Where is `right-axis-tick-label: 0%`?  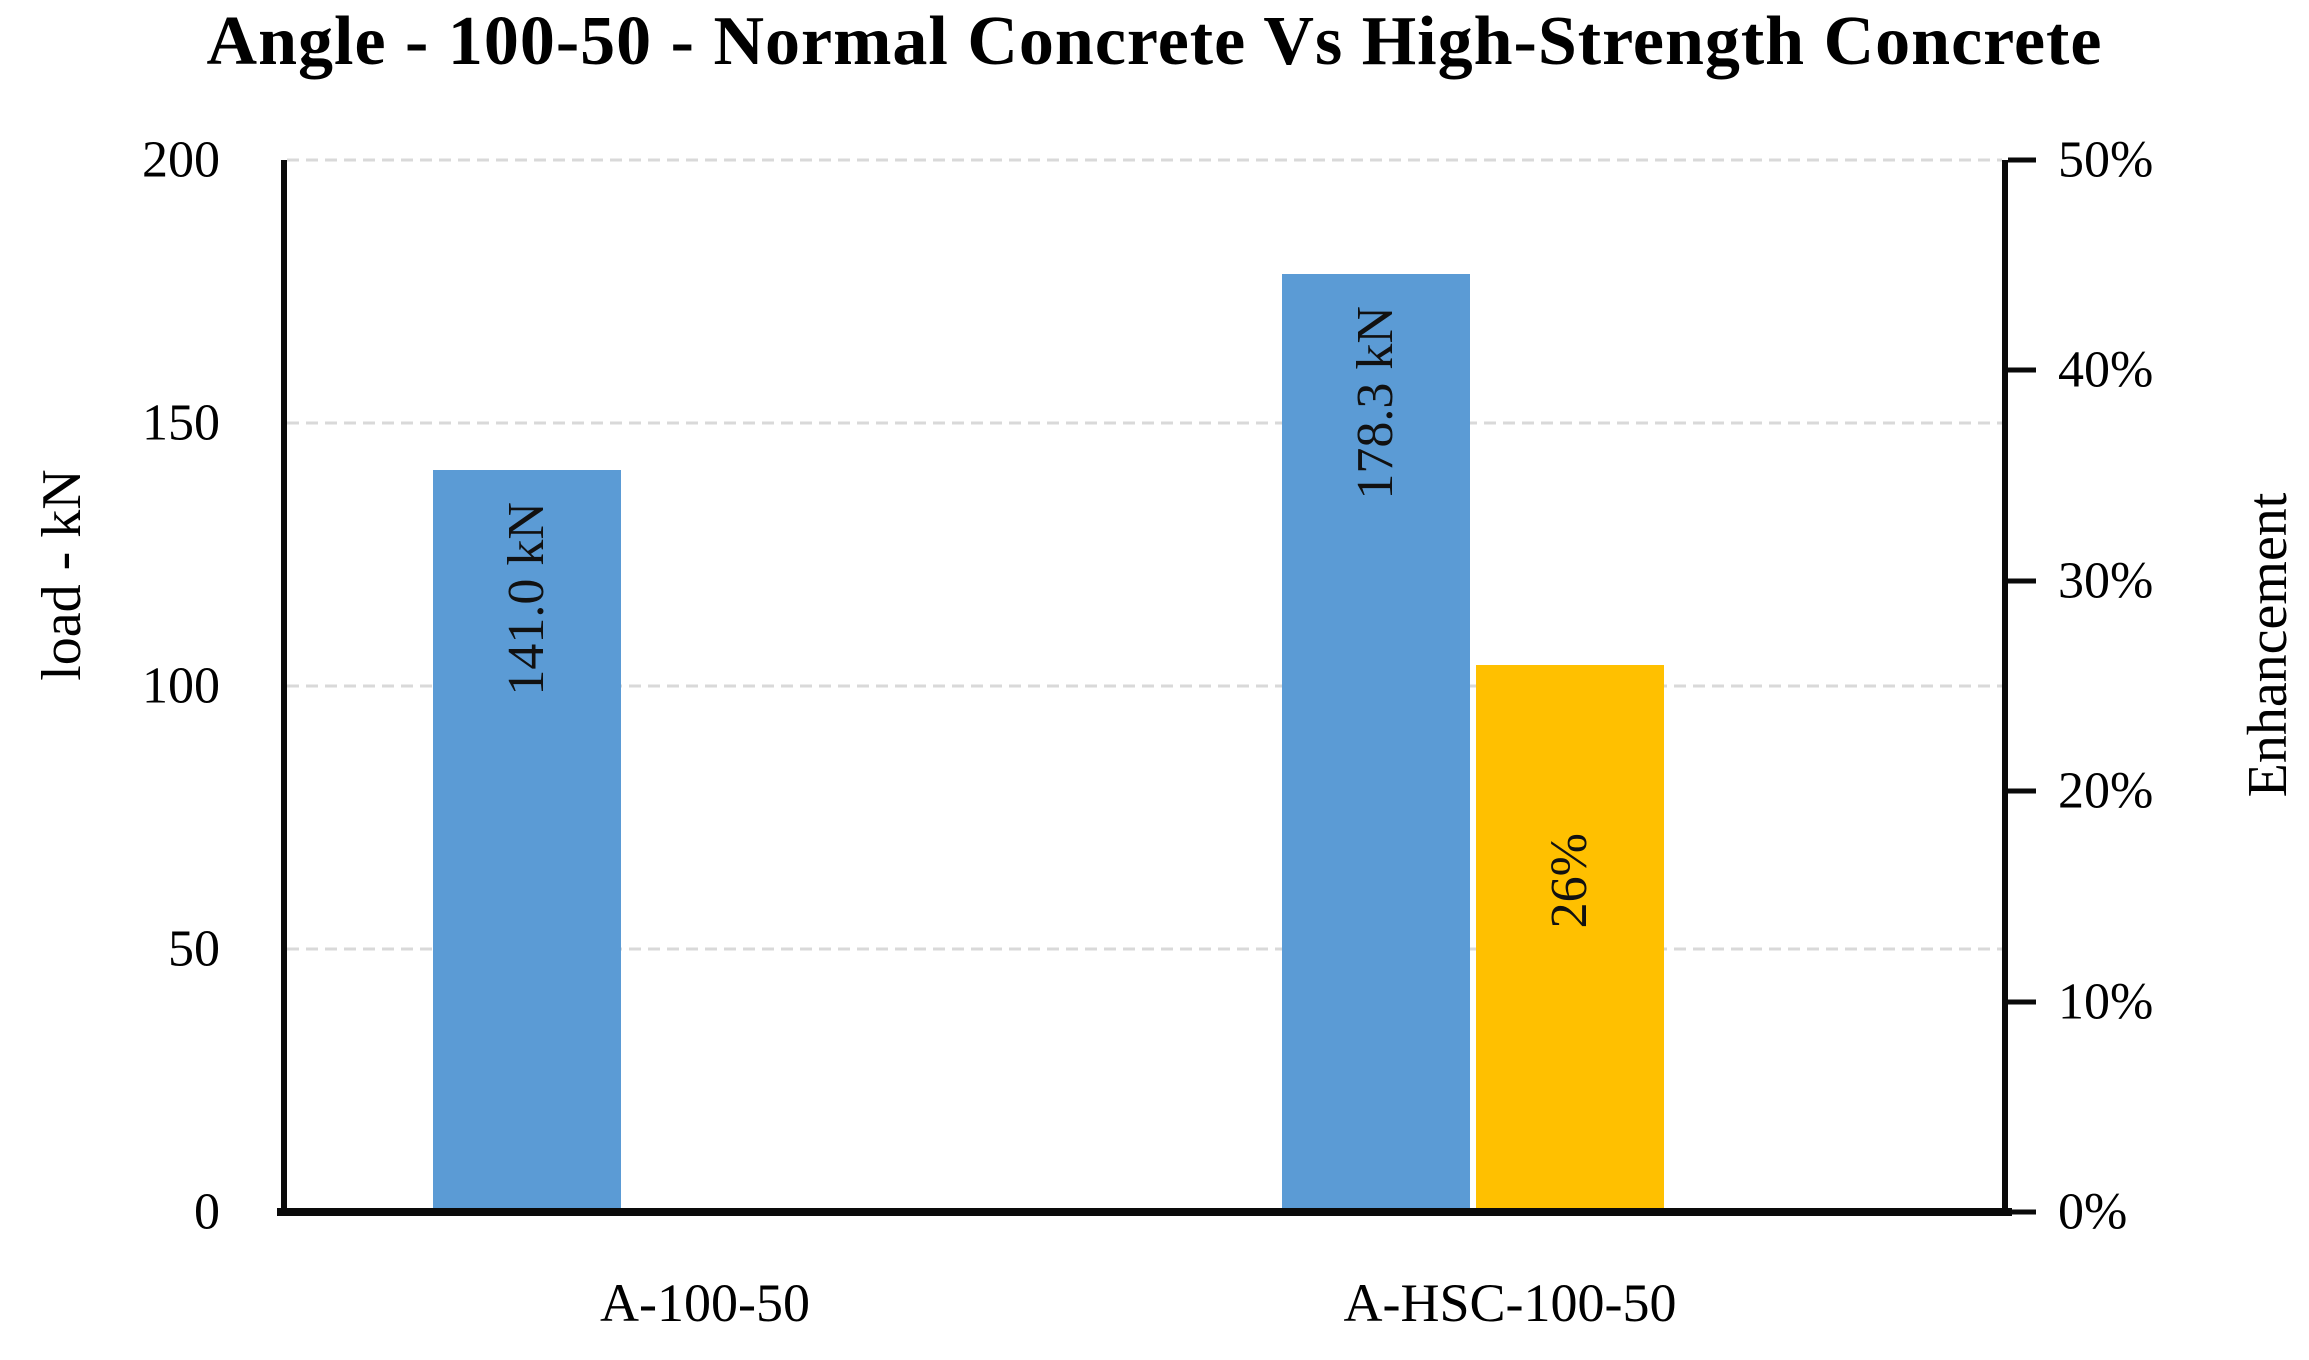
right-axis-tick-label: 0% is located at coordinates (2093, 1212).